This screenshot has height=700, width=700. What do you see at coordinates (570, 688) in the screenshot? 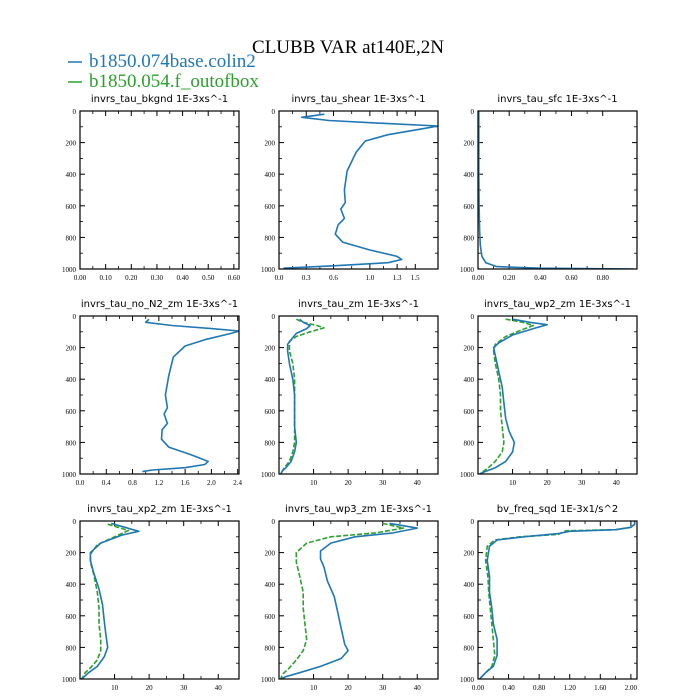
I see `x-tick-label: 1.20` at bounding box center [570, 688].